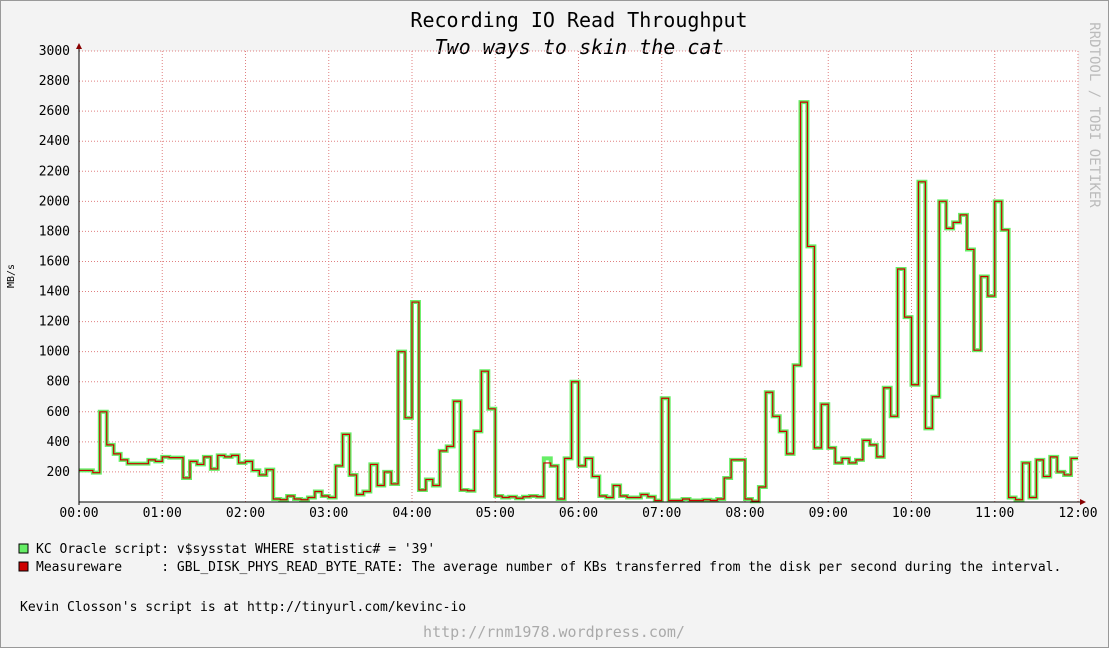 The height and width of the screenshot is (648, 1109). Describe the element at coordinates (58, 442) in the screenshot. I see `y-tick-label: 400` at that location.